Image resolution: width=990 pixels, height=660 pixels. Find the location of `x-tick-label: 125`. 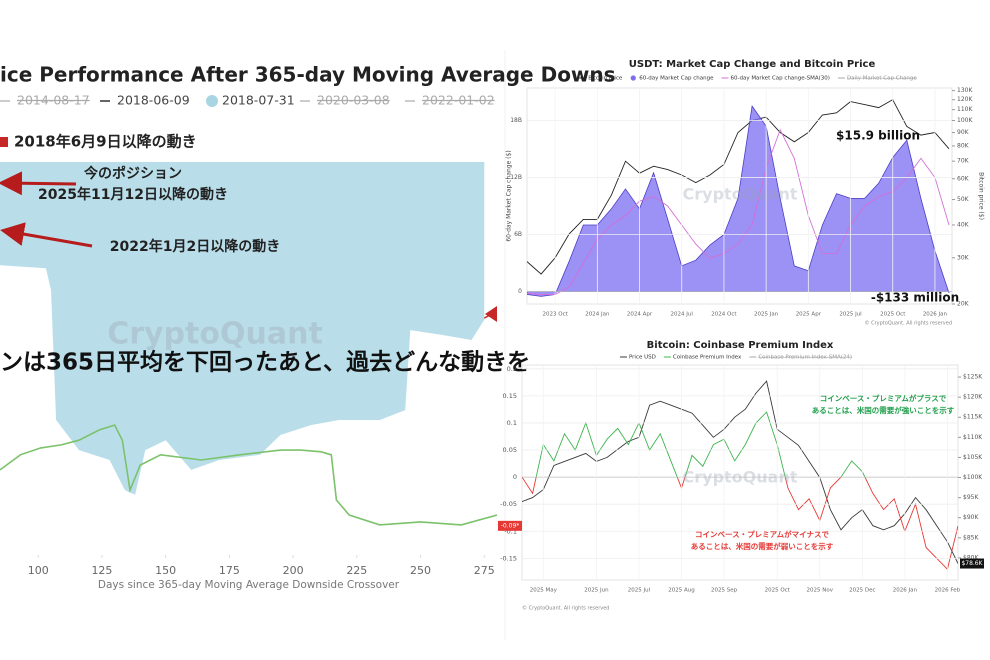

x-tick-label: 125 is located at coordinates (101, 570).